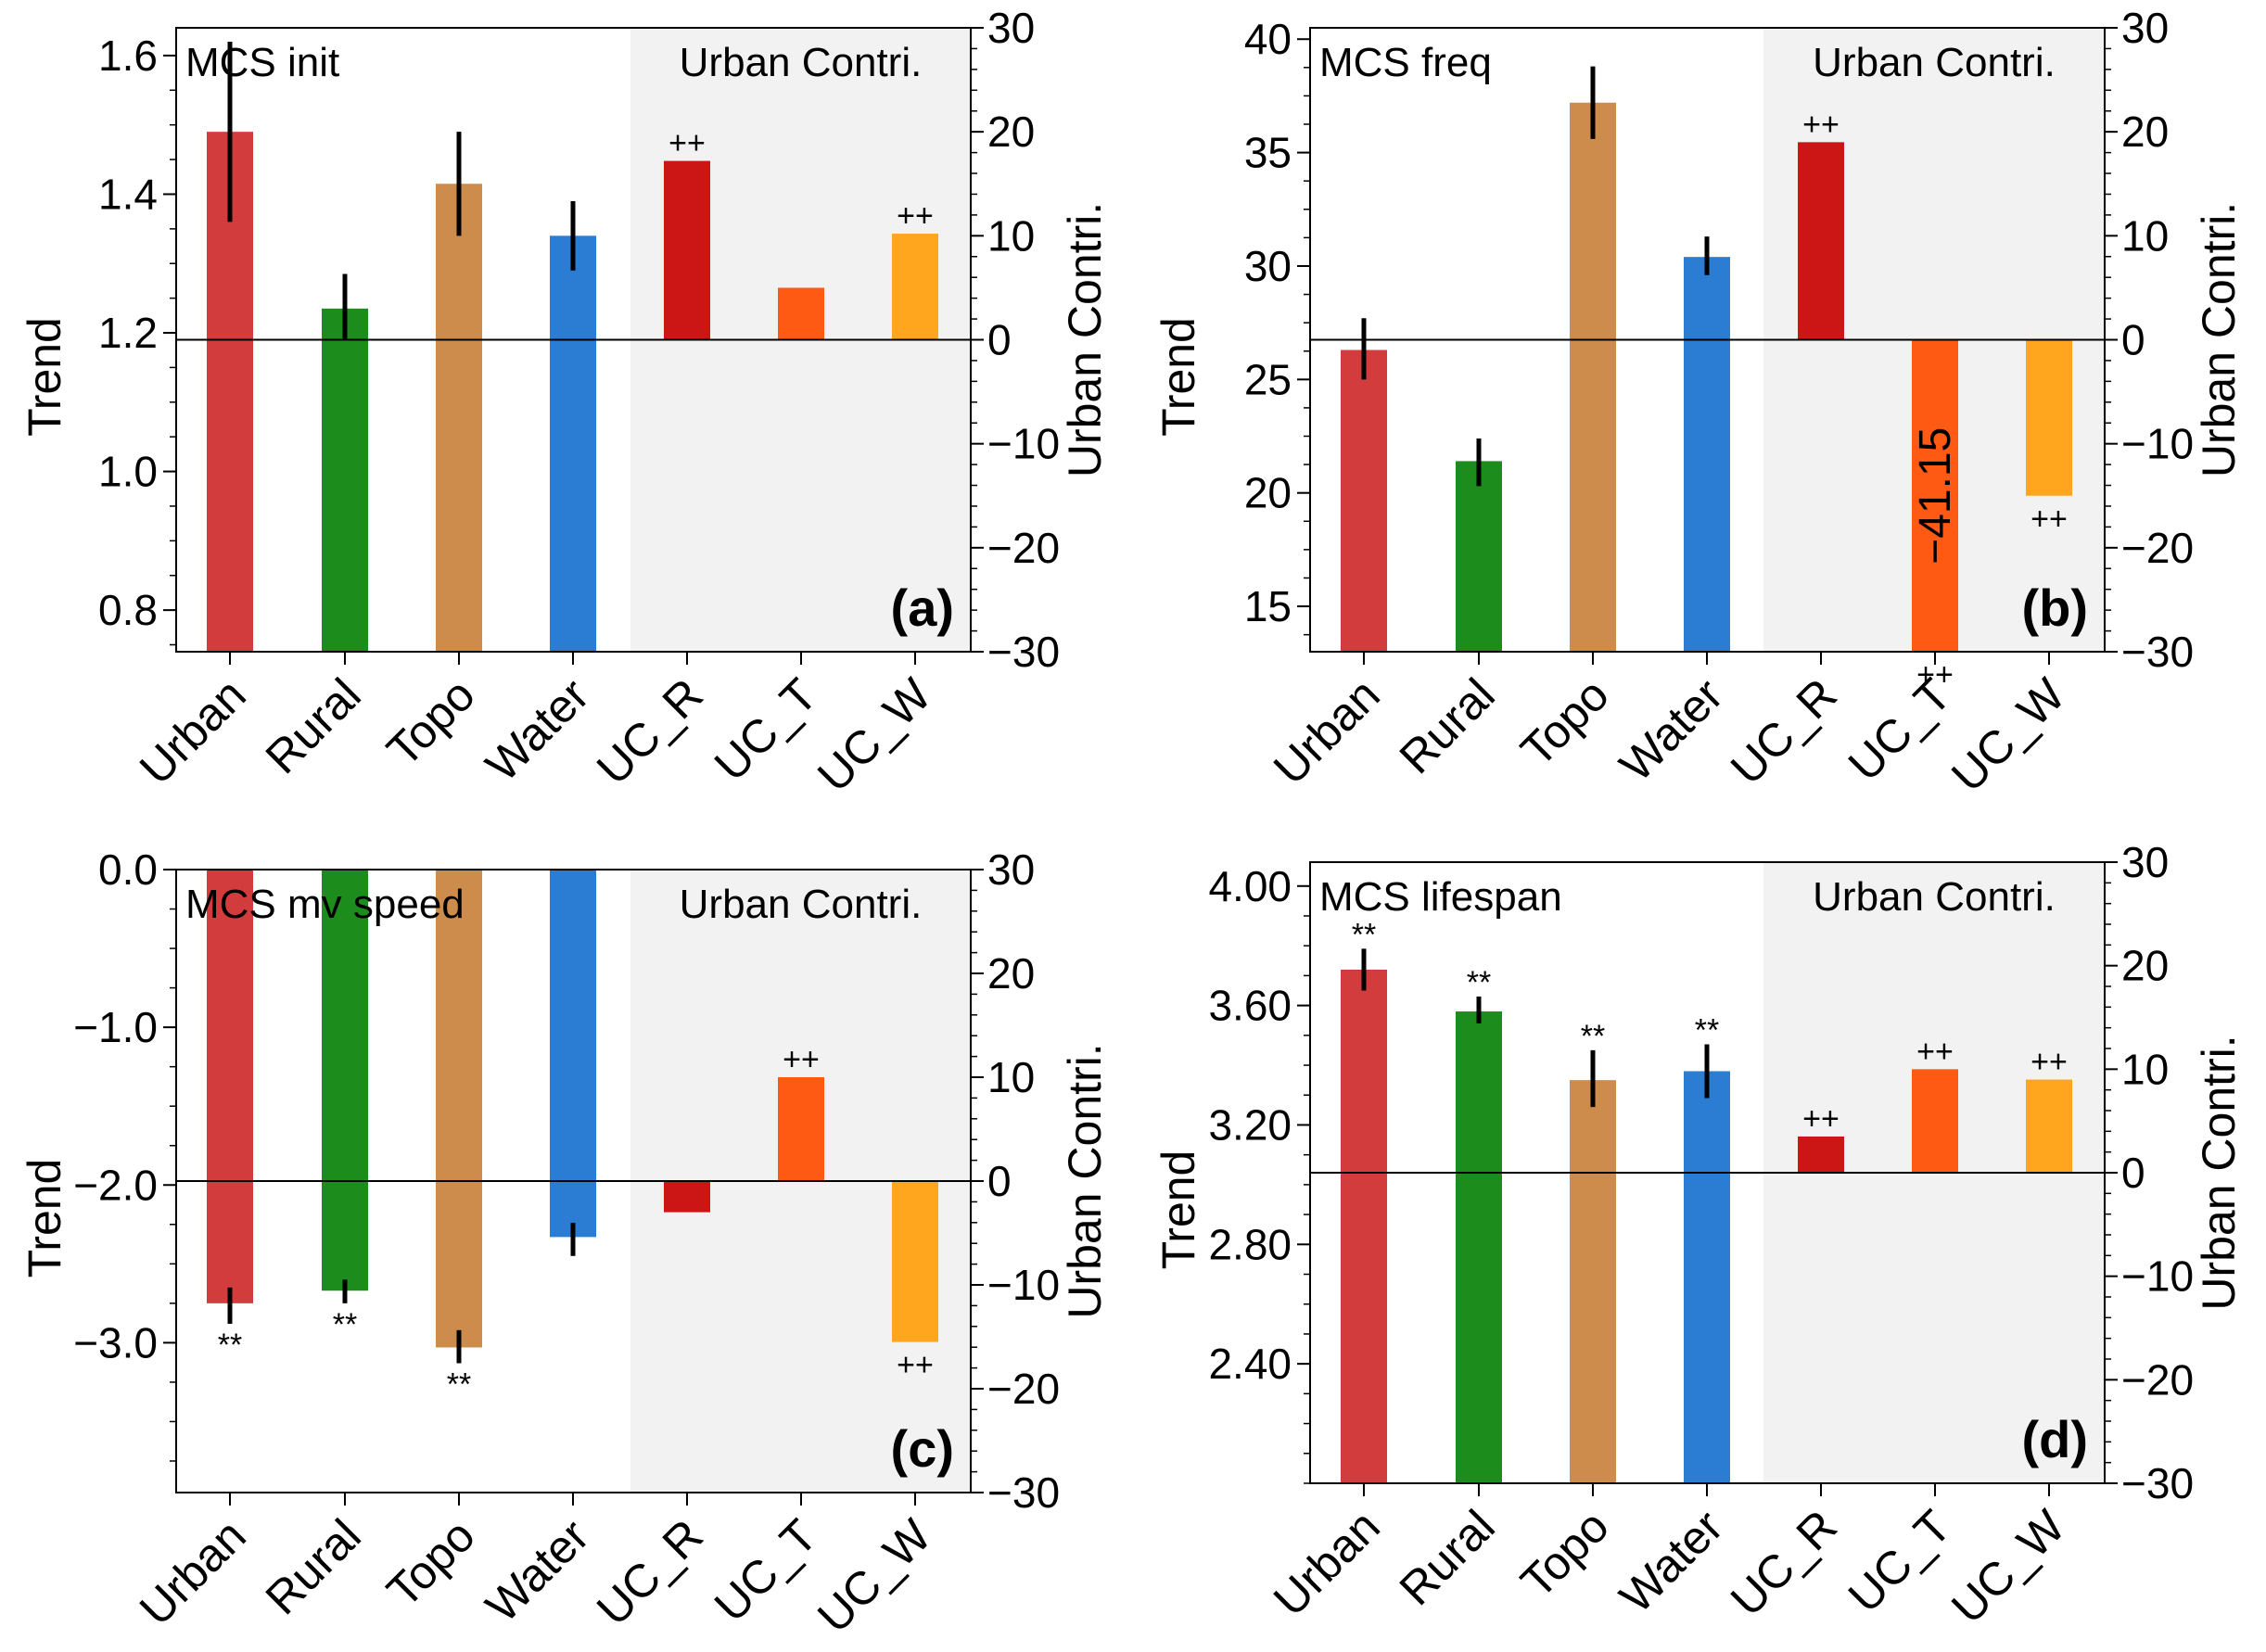 This screenshot has width=2266, height=1652. I want to click on panel-title: MCS mv speed, so click(325, 904).